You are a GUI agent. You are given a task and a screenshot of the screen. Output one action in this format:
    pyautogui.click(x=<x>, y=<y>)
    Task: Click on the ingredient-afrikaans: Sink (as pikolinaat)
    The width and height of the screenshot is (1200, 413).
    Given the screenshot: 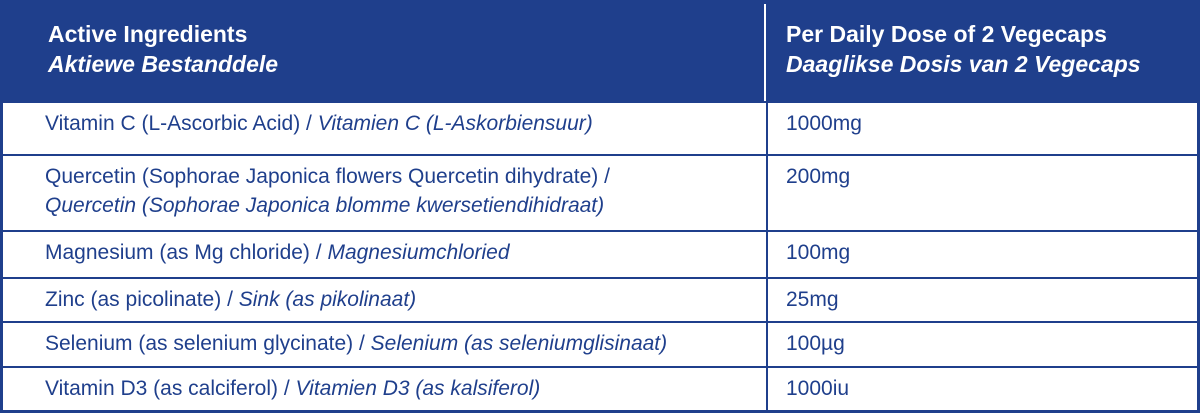 What is the action you would take?
    pyautogui.click(x=327, y=299)
    